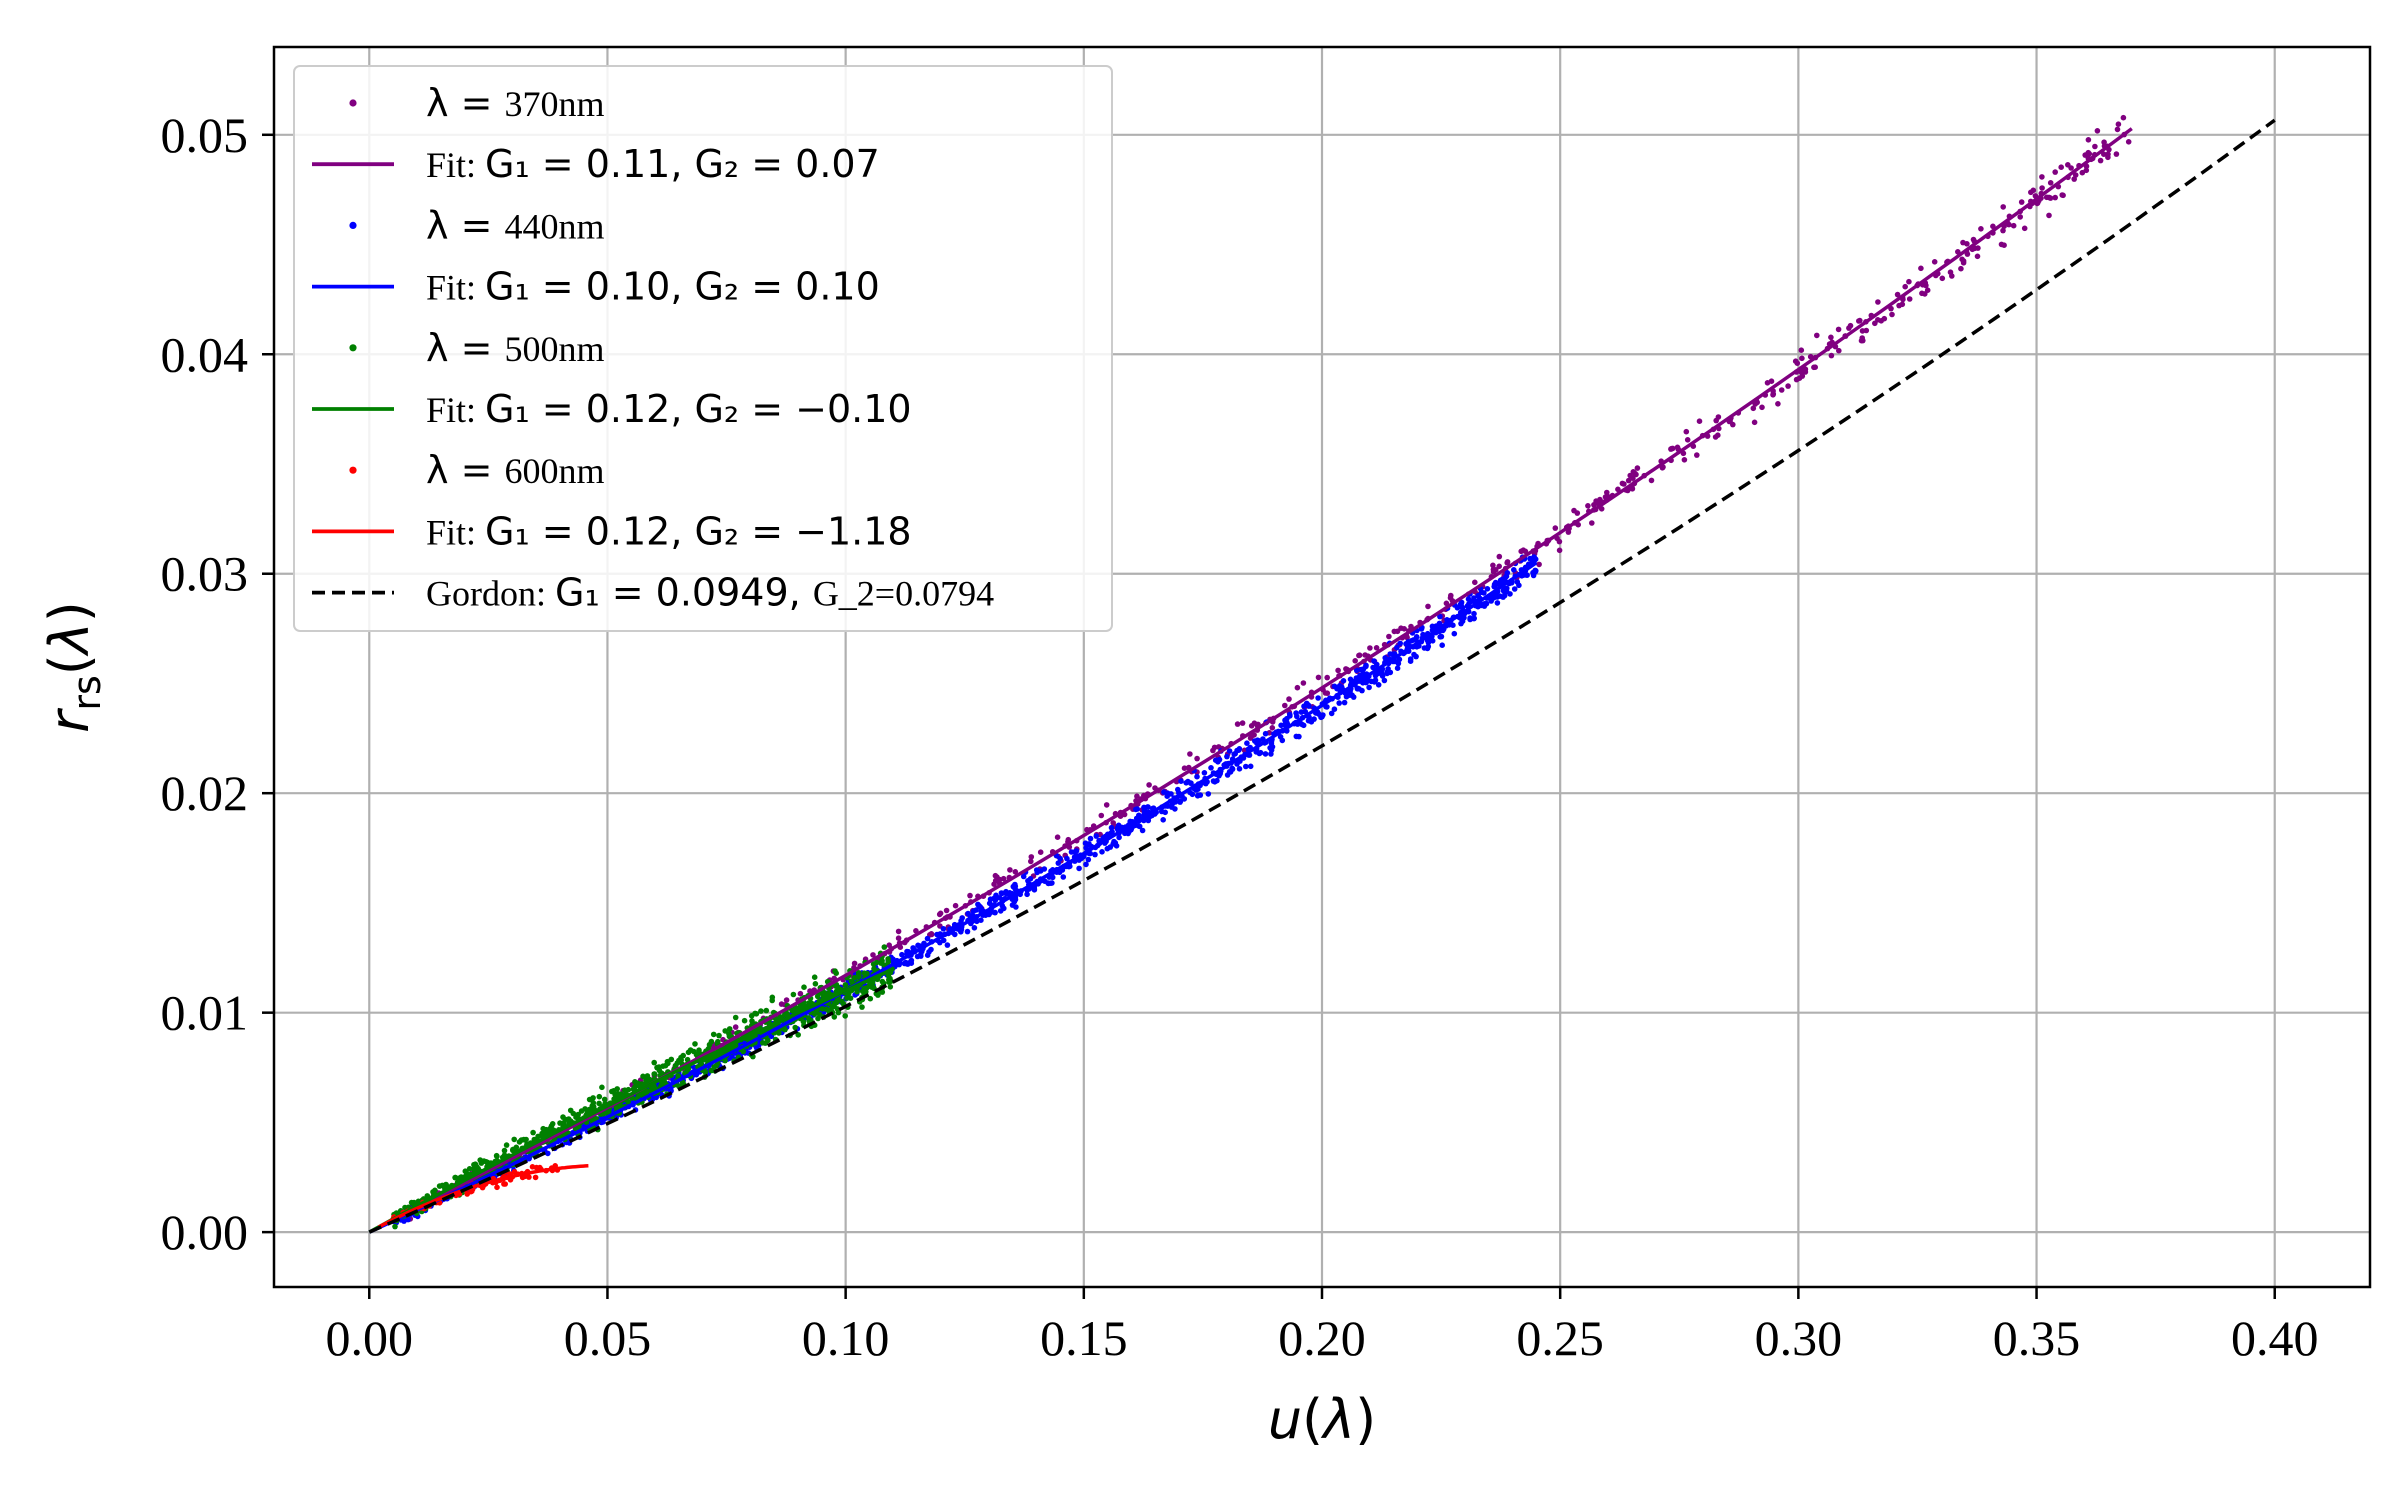 This screenshot has height=1500, width=2400. Describe the element at coordinates (710, 593) in the screenshot. I see `legend-label: Gordon: G₁ = 0.0949, G_2=0.0794` at that location.